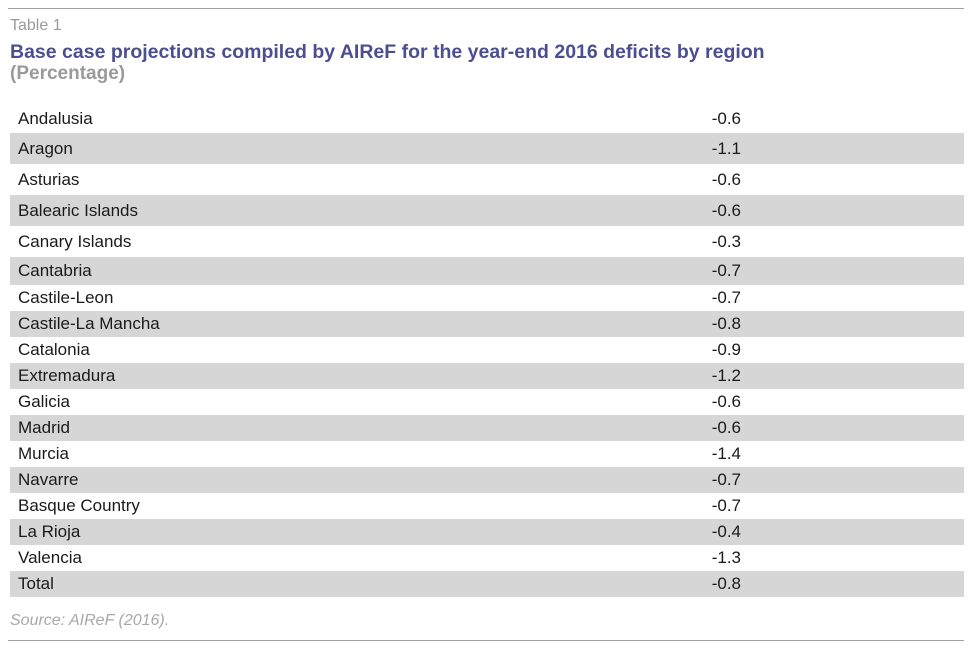  Describe the element at coordinates (487, 402) in the screenshot. I see `table-row: Galicia -0.6` at that location.